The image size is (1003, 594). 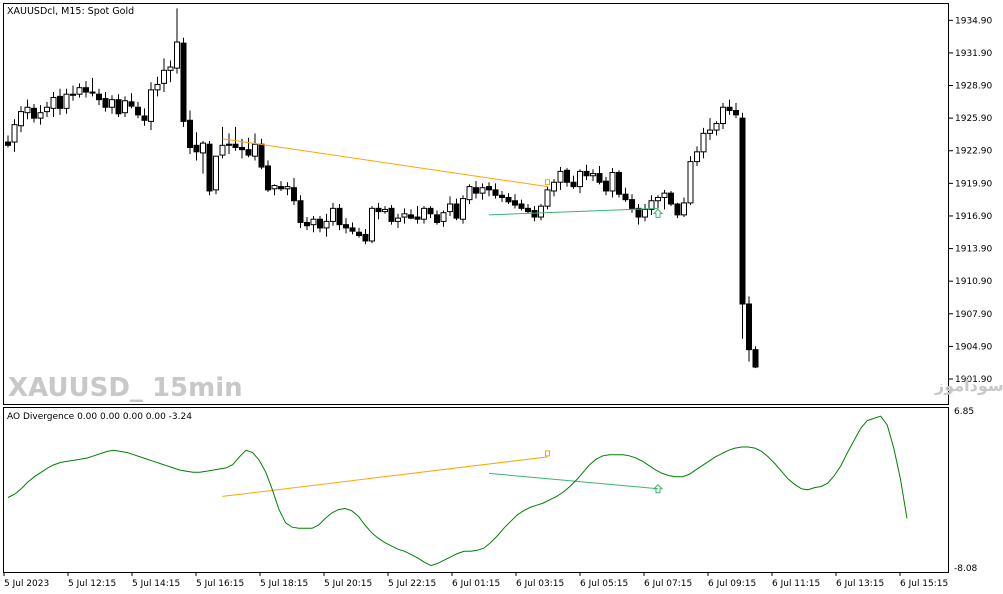 What do you see at coordinates (973, 315) in the screenshot?
I see `price-label: 1907.90` at bounding box center [973, 315].